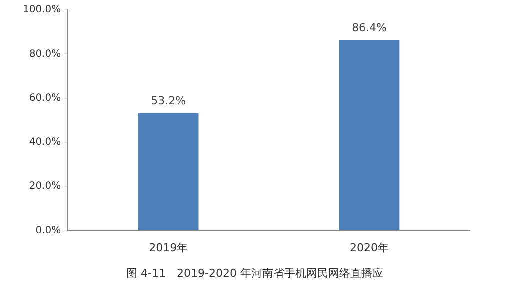 The image size is (510, 297). What do you see at coordinates (168, 247) in the screenshot?
I see `x-tick-label: 2019年` at bounding box center [168, 247].